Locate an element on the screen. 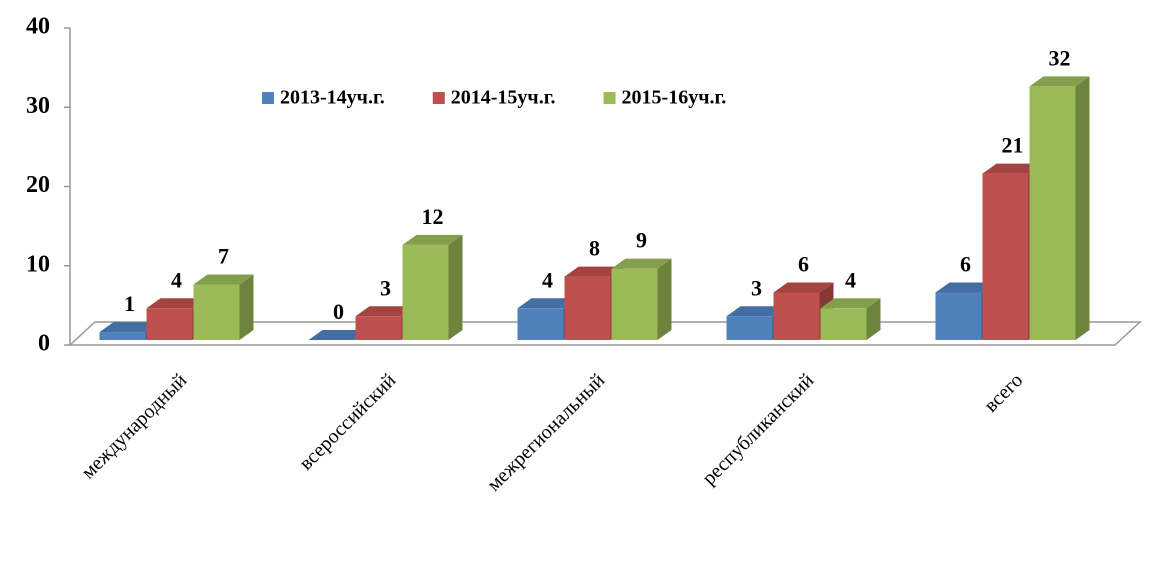  data-label: 21 is located at coordinates (1013, 145).